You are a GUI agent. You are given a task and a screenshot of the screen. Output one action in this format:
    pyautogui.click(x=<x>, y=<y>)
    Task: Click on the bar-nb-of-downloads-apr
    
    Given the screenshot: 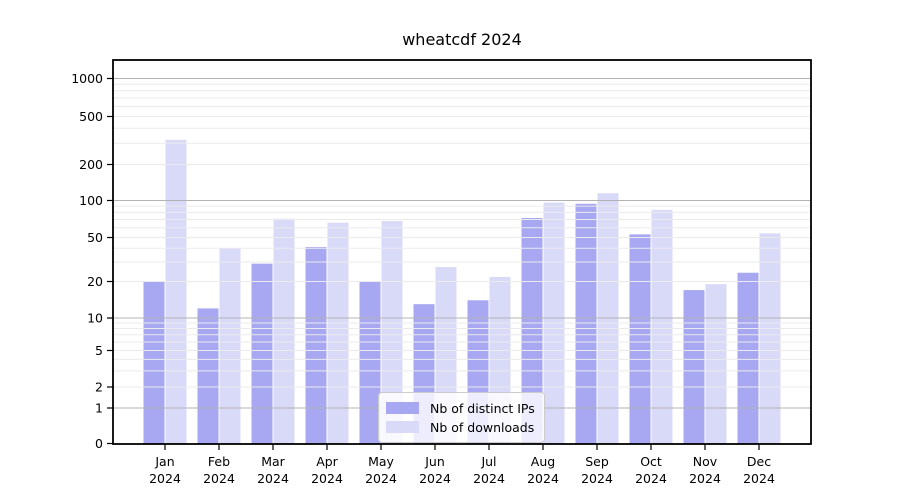 What is the action you would take?
    pyautogui.click(x=338, y=333)
    